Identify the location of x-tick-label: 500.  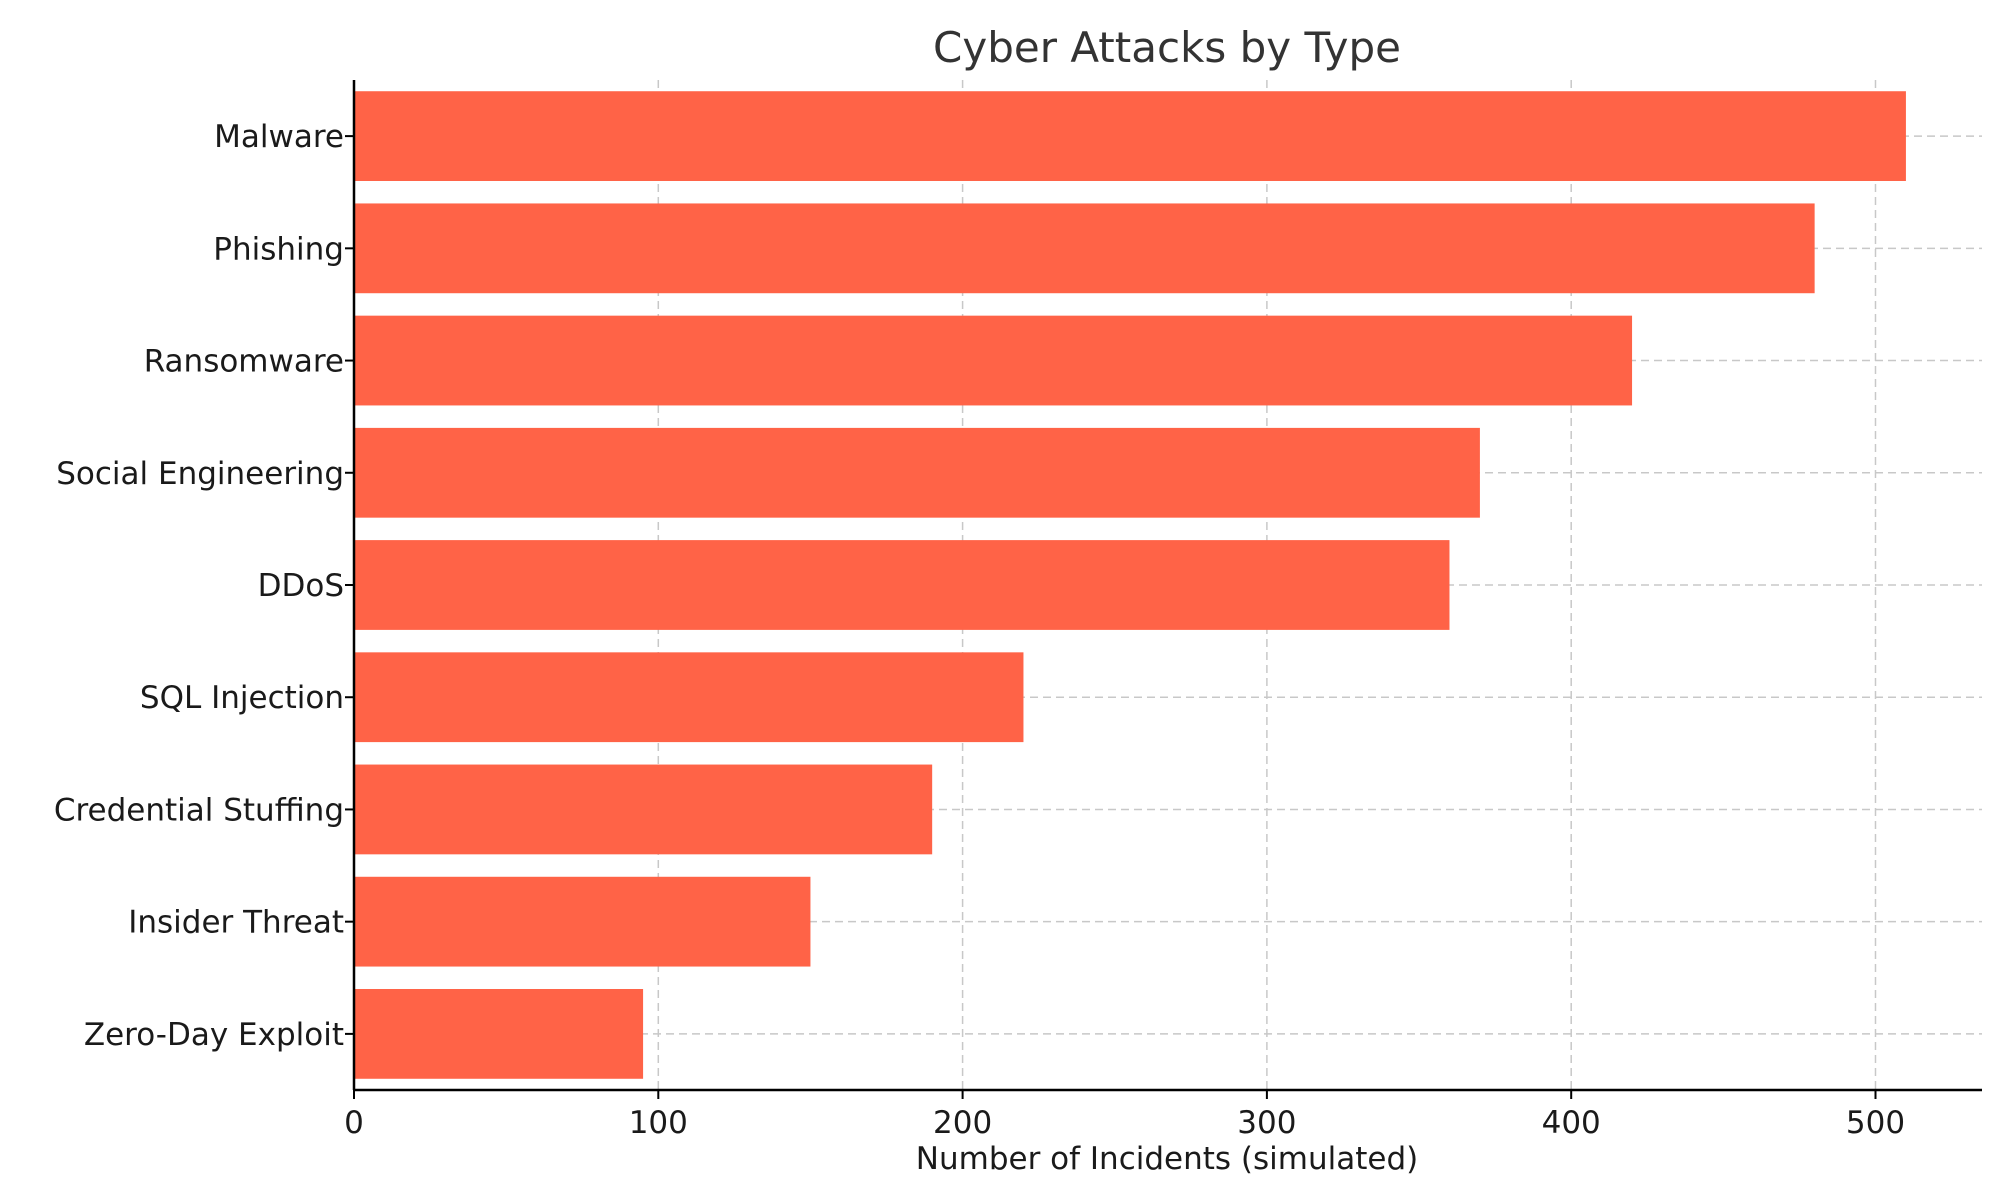
(1875, 1123).